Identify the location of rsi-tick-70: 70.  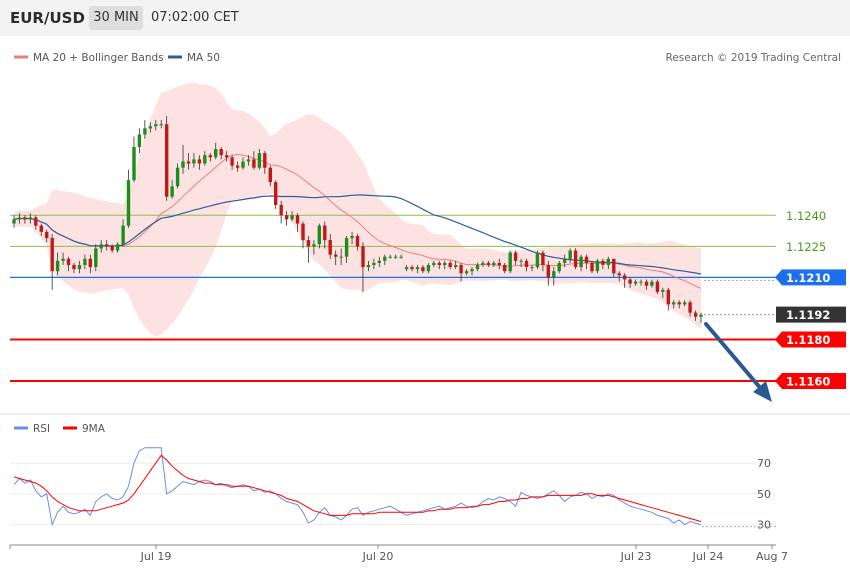
(764, 463).